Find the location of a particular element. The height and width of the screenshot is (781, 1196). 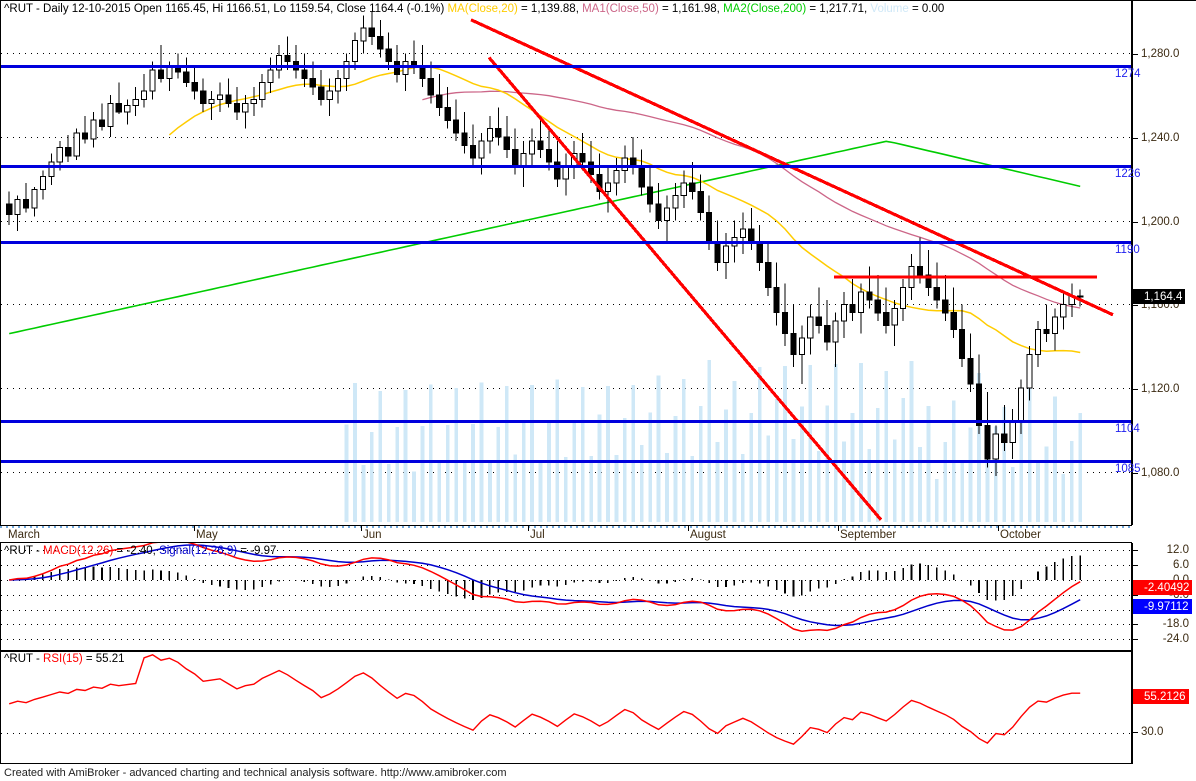

macd-panel is located at coordinates (566, 597).